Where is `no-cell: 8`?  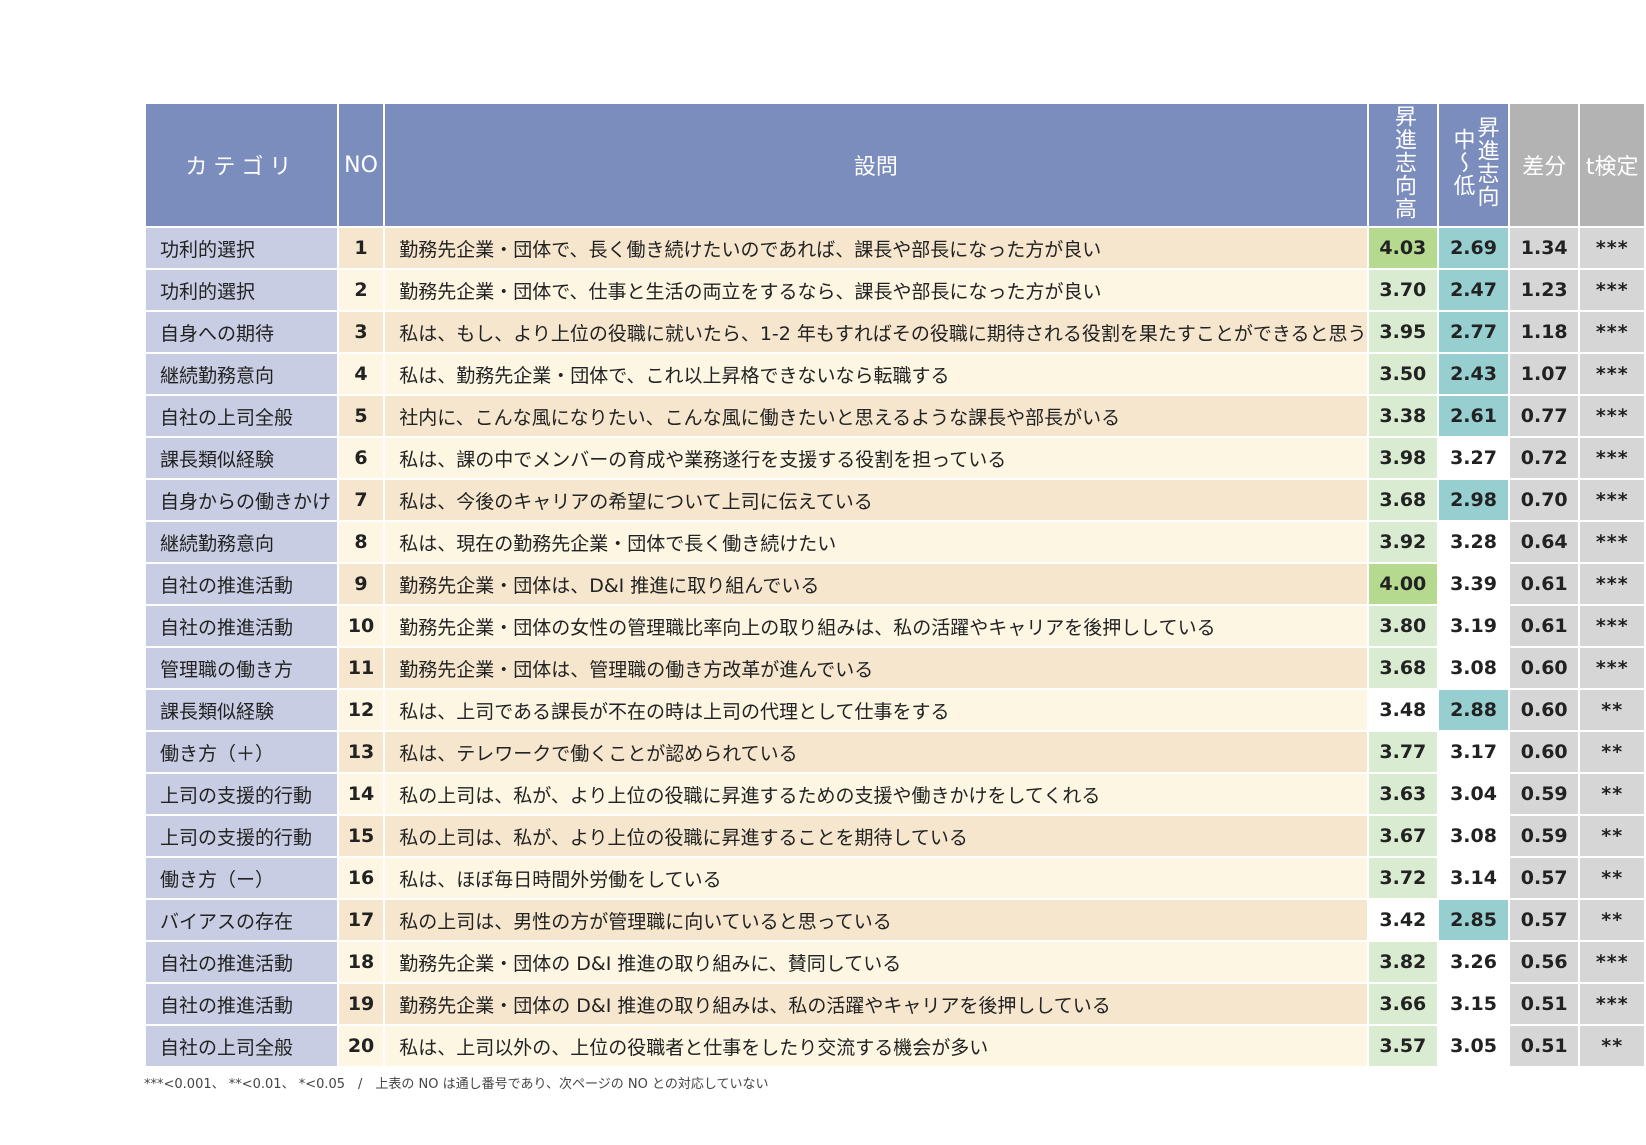
no-cell: 8 is located at coordinates (361, 542).